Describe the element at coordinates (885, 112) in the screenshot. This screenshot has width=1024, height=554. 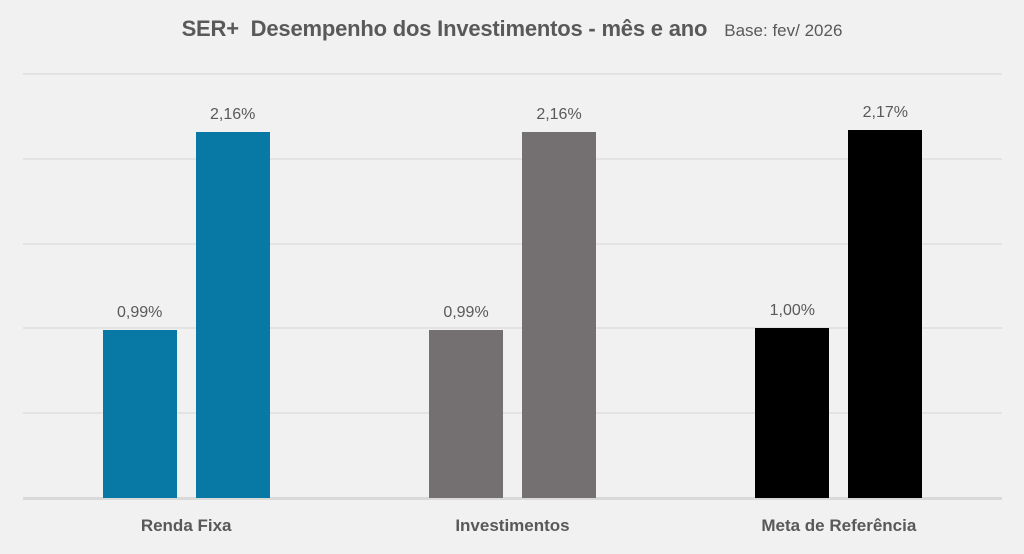
I see `bar-value-label: 2,17%` at that location.